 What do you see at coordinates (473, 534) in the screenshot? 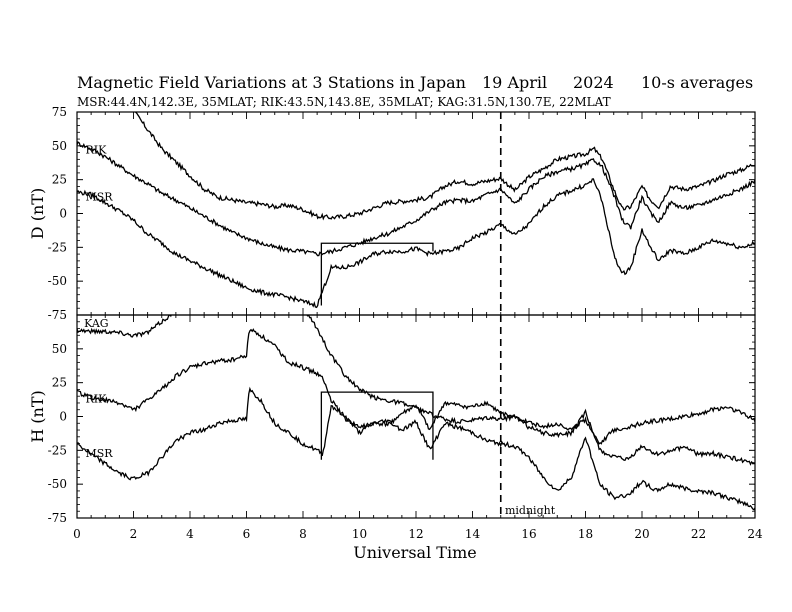
I see `x-tick-label: 14` at bounding box center [473, 534].